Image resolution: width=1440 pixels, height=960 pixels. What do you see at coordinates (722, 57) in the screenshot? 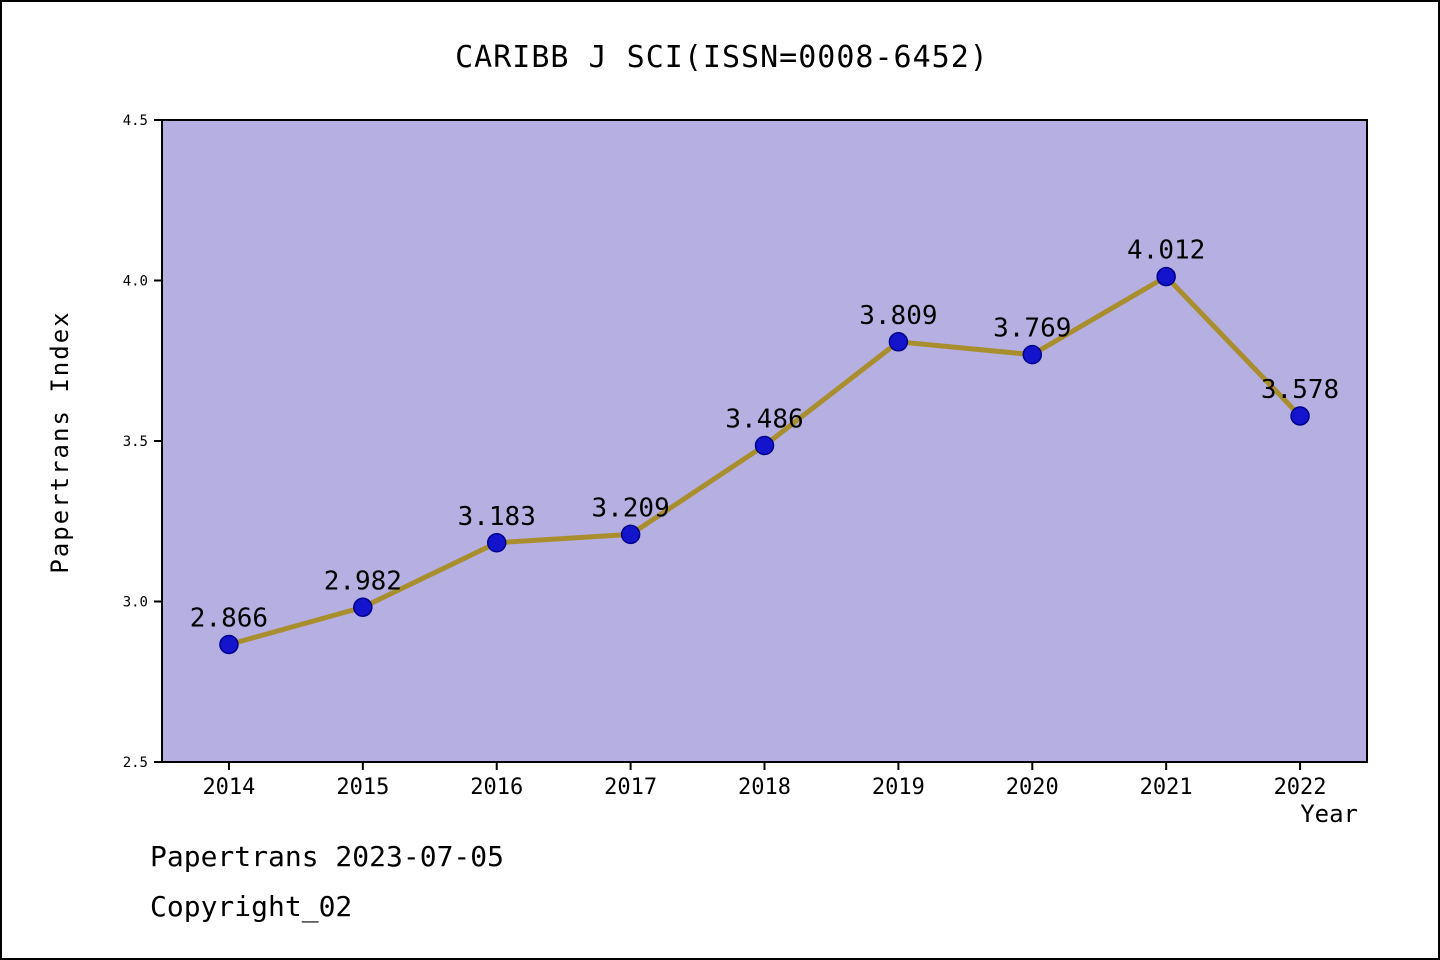
I see `chart-title: CARIBB J SCI(ISSN=0008-6452)` at bounding box center [722, 57].